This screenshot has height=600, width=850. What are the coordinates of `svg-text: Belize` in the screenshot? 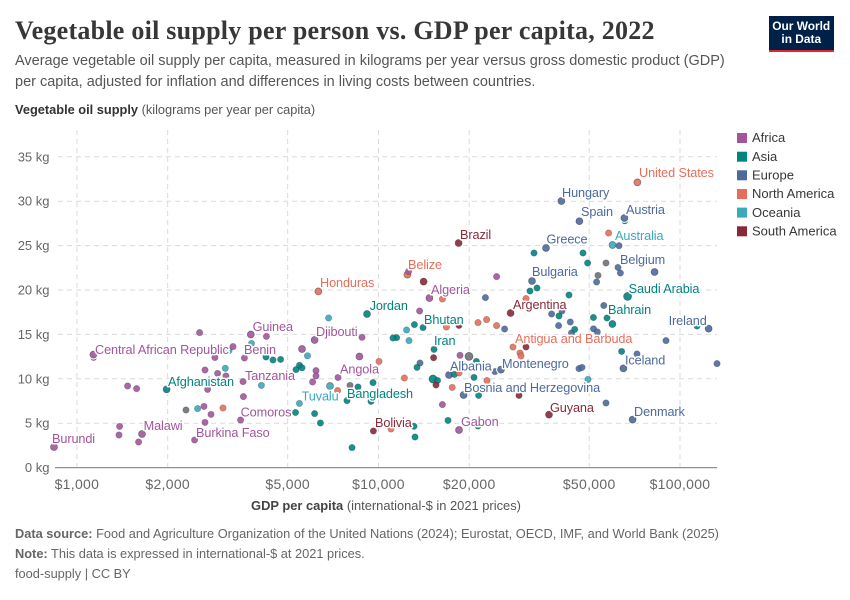 It's located at (425, 265).